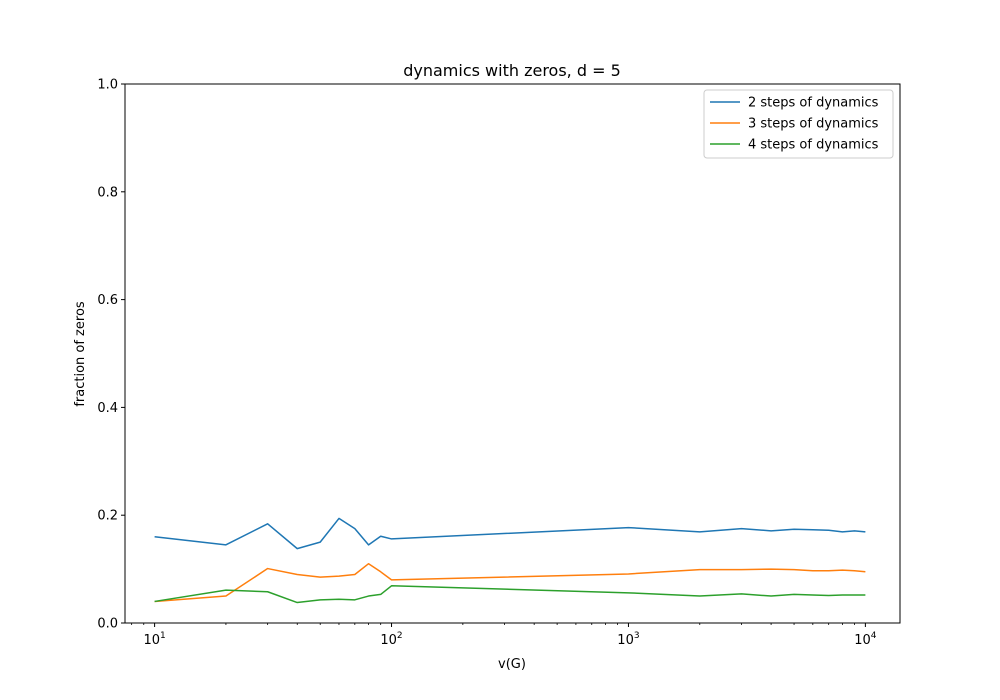 The image size is (1000, 700). Describe the element at coordinates (391, 639) in the screenshot. I see `x-tick-label: 10²` at that location.